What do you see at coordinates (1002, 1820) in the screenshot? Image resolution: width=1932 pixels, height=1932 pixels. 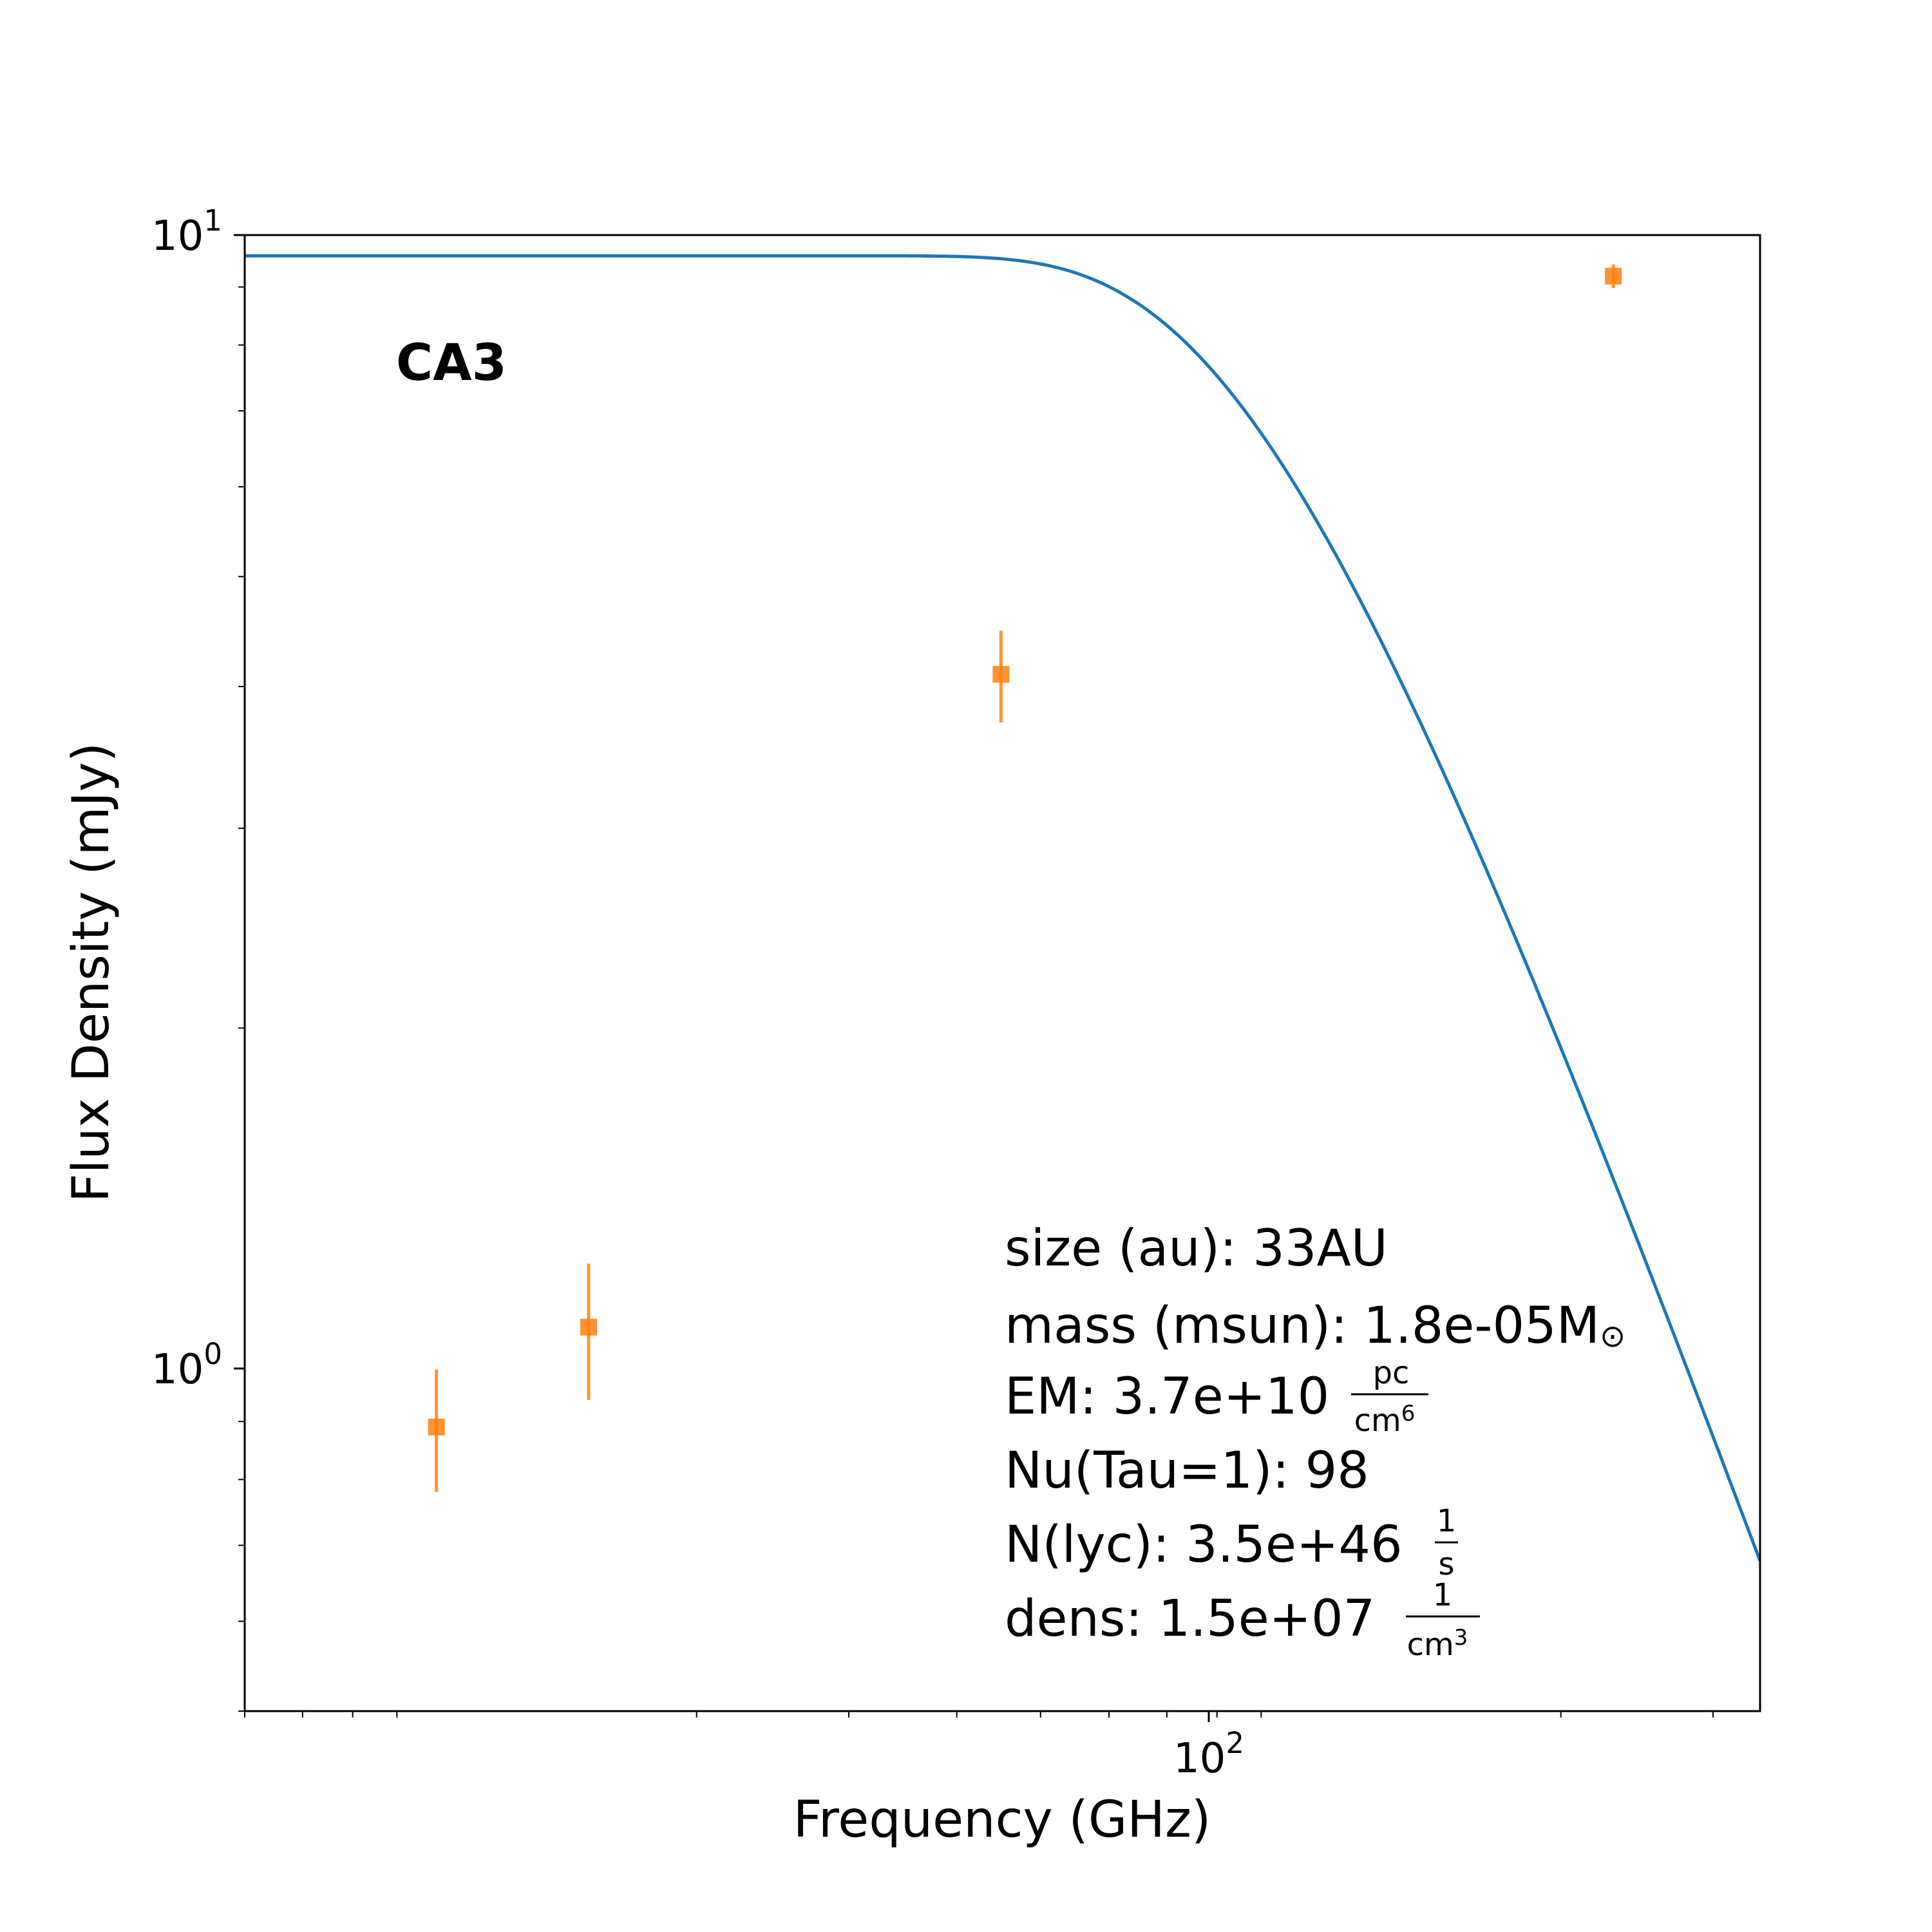 I see `x-axis-label: Frequency (GHz)` at bounding box center [1002, 1820].